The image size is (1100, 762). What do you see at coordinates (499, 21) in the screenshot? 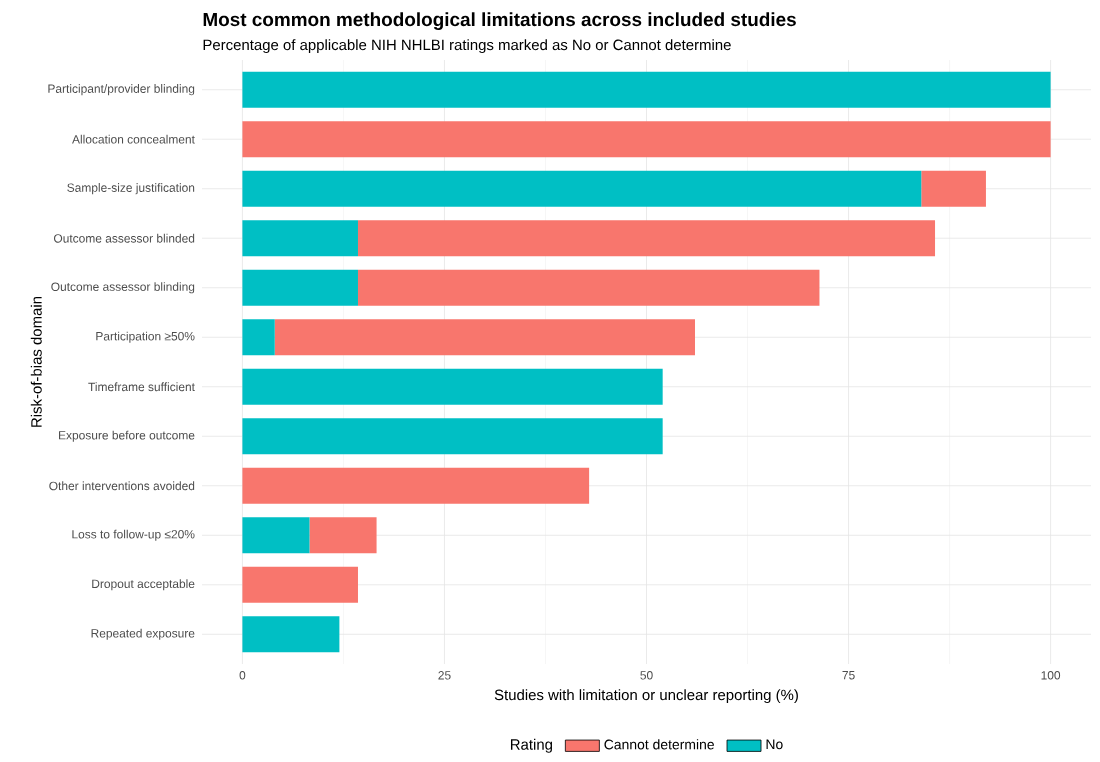
I see `chart-title: Most common methodological limitations across included studies` at bounding box center [499, 21].